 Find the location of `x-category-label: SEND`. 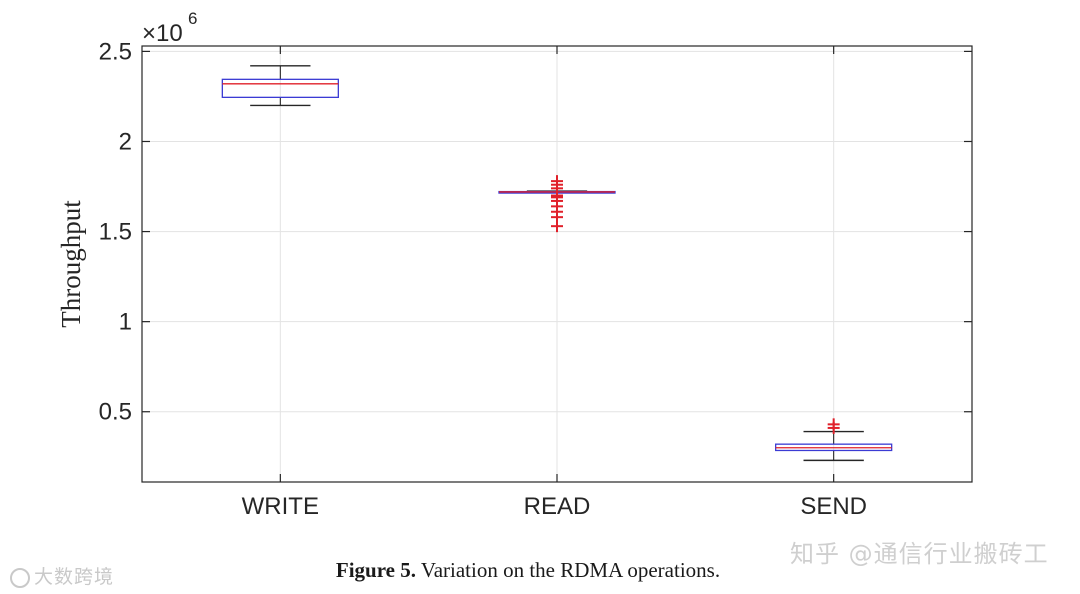

x-category-label: SEND is located at coordinates (833, 506).